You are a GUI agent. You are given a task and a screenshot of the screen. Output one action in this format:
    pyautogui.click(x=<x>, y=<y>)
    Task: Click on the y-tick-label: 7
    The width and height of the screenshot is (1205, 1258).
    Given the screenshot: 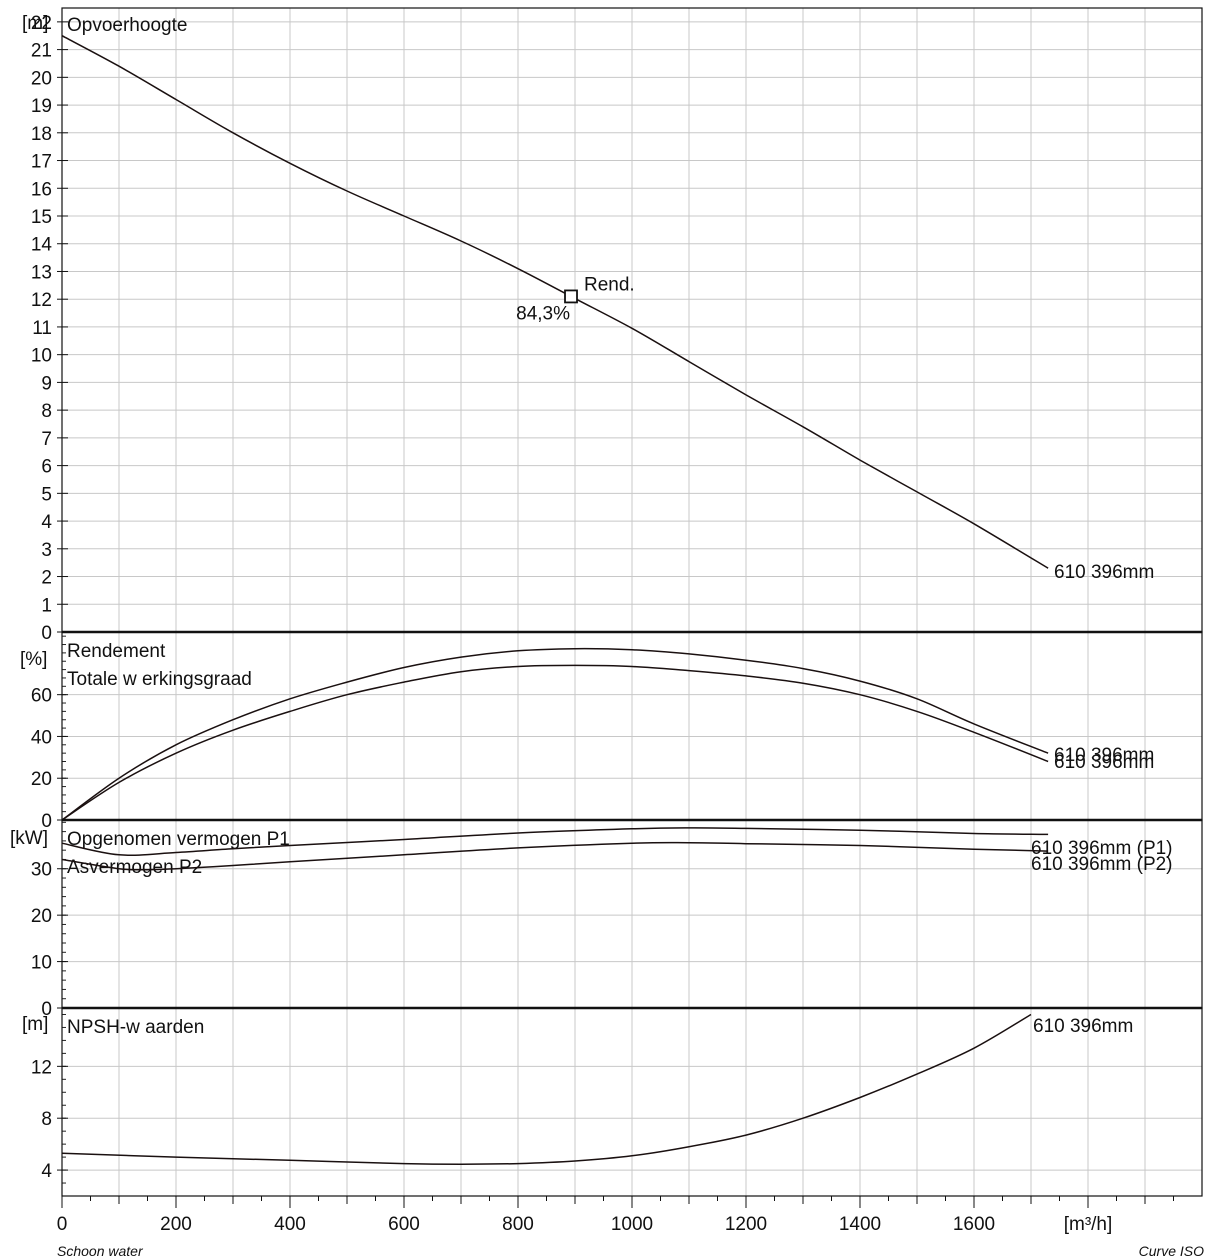 What is the action you would take?
    pyautogui.click(x=46, y=439)
    